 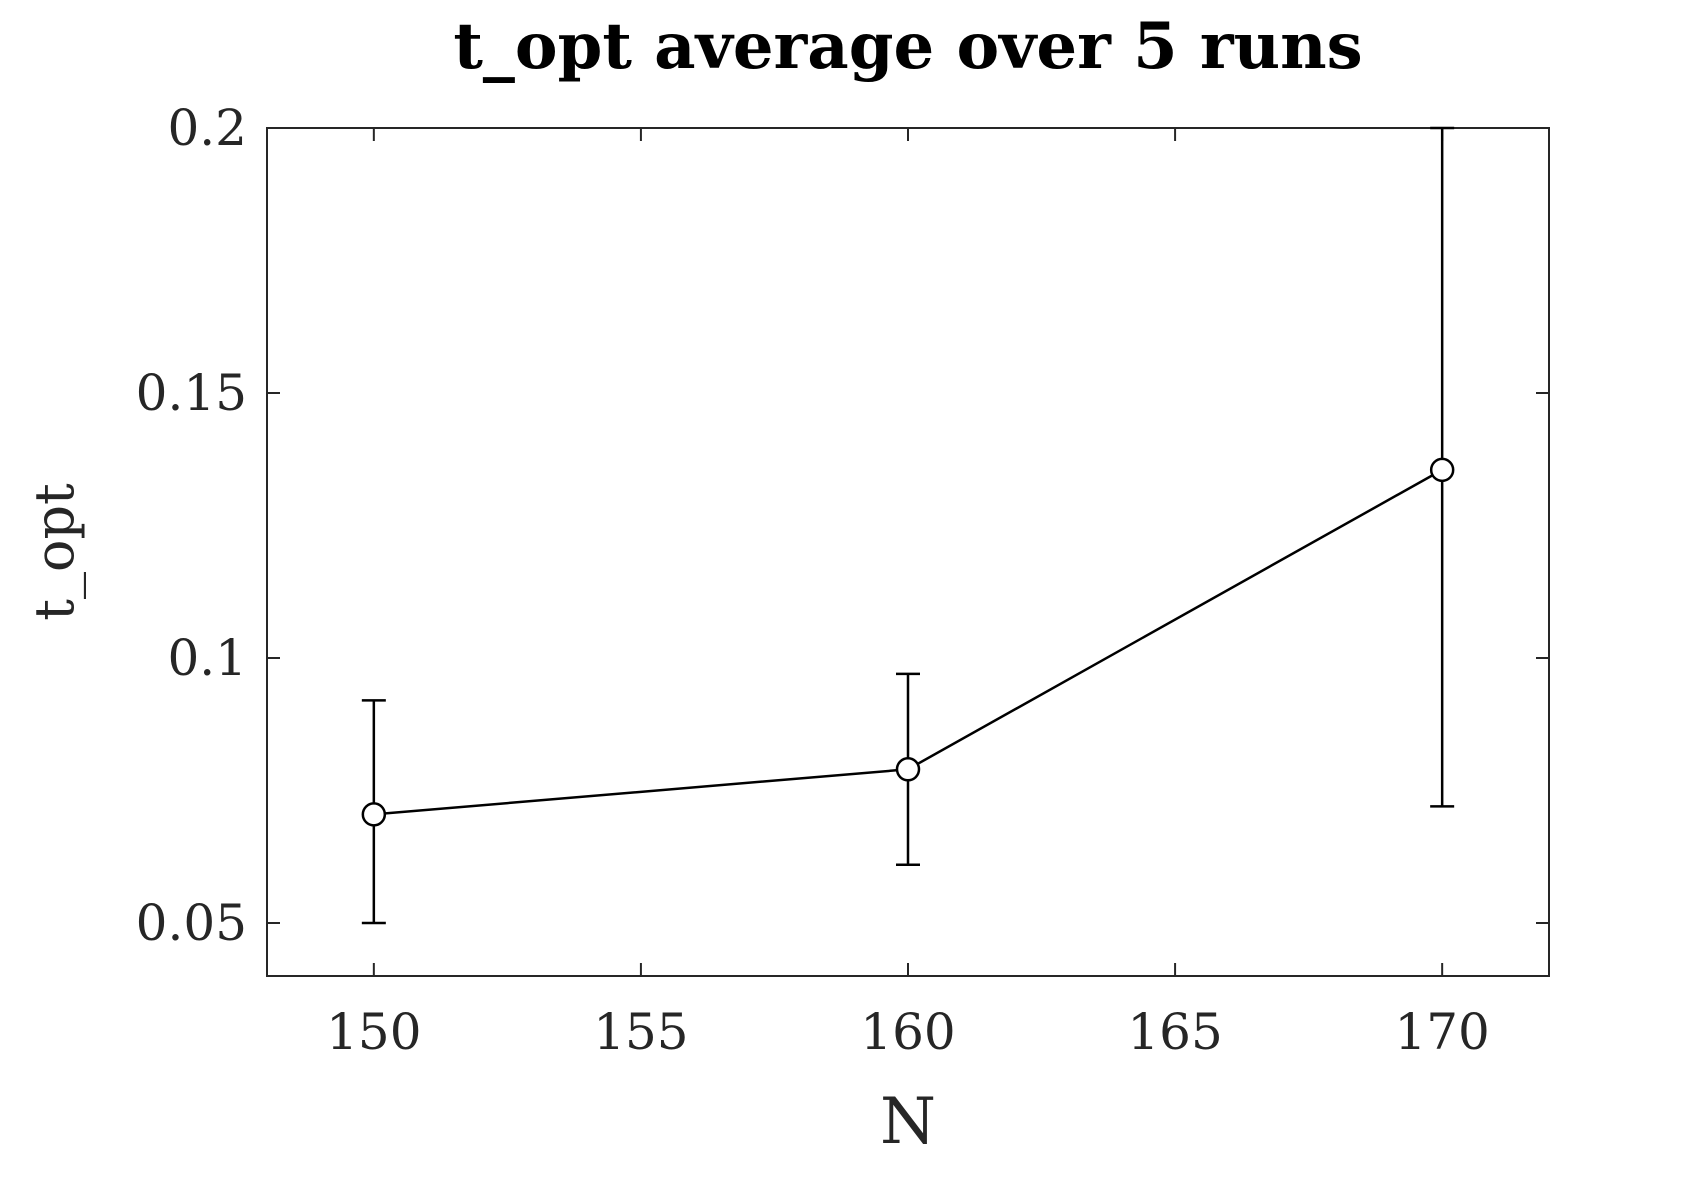 I want to click on y-axis-label: t_opt, so click(x=54, y=552).